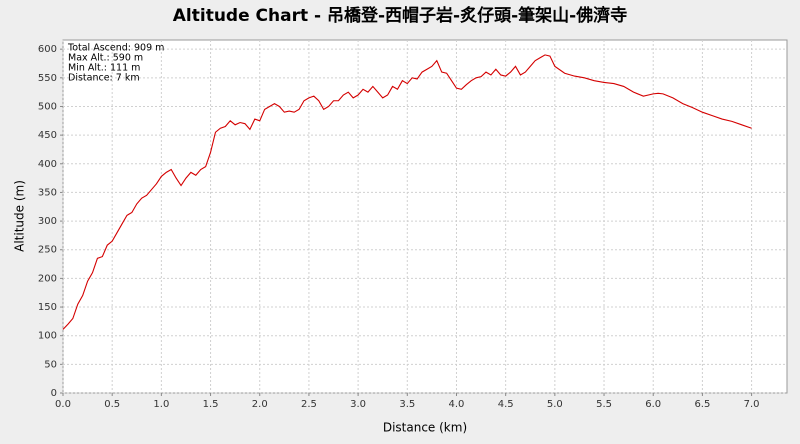 The height and width of the screenshot is (444, 800). Describe the element at coordinates (47, 221) in the screenshot. I see `y-tick-label: 300` at that location.